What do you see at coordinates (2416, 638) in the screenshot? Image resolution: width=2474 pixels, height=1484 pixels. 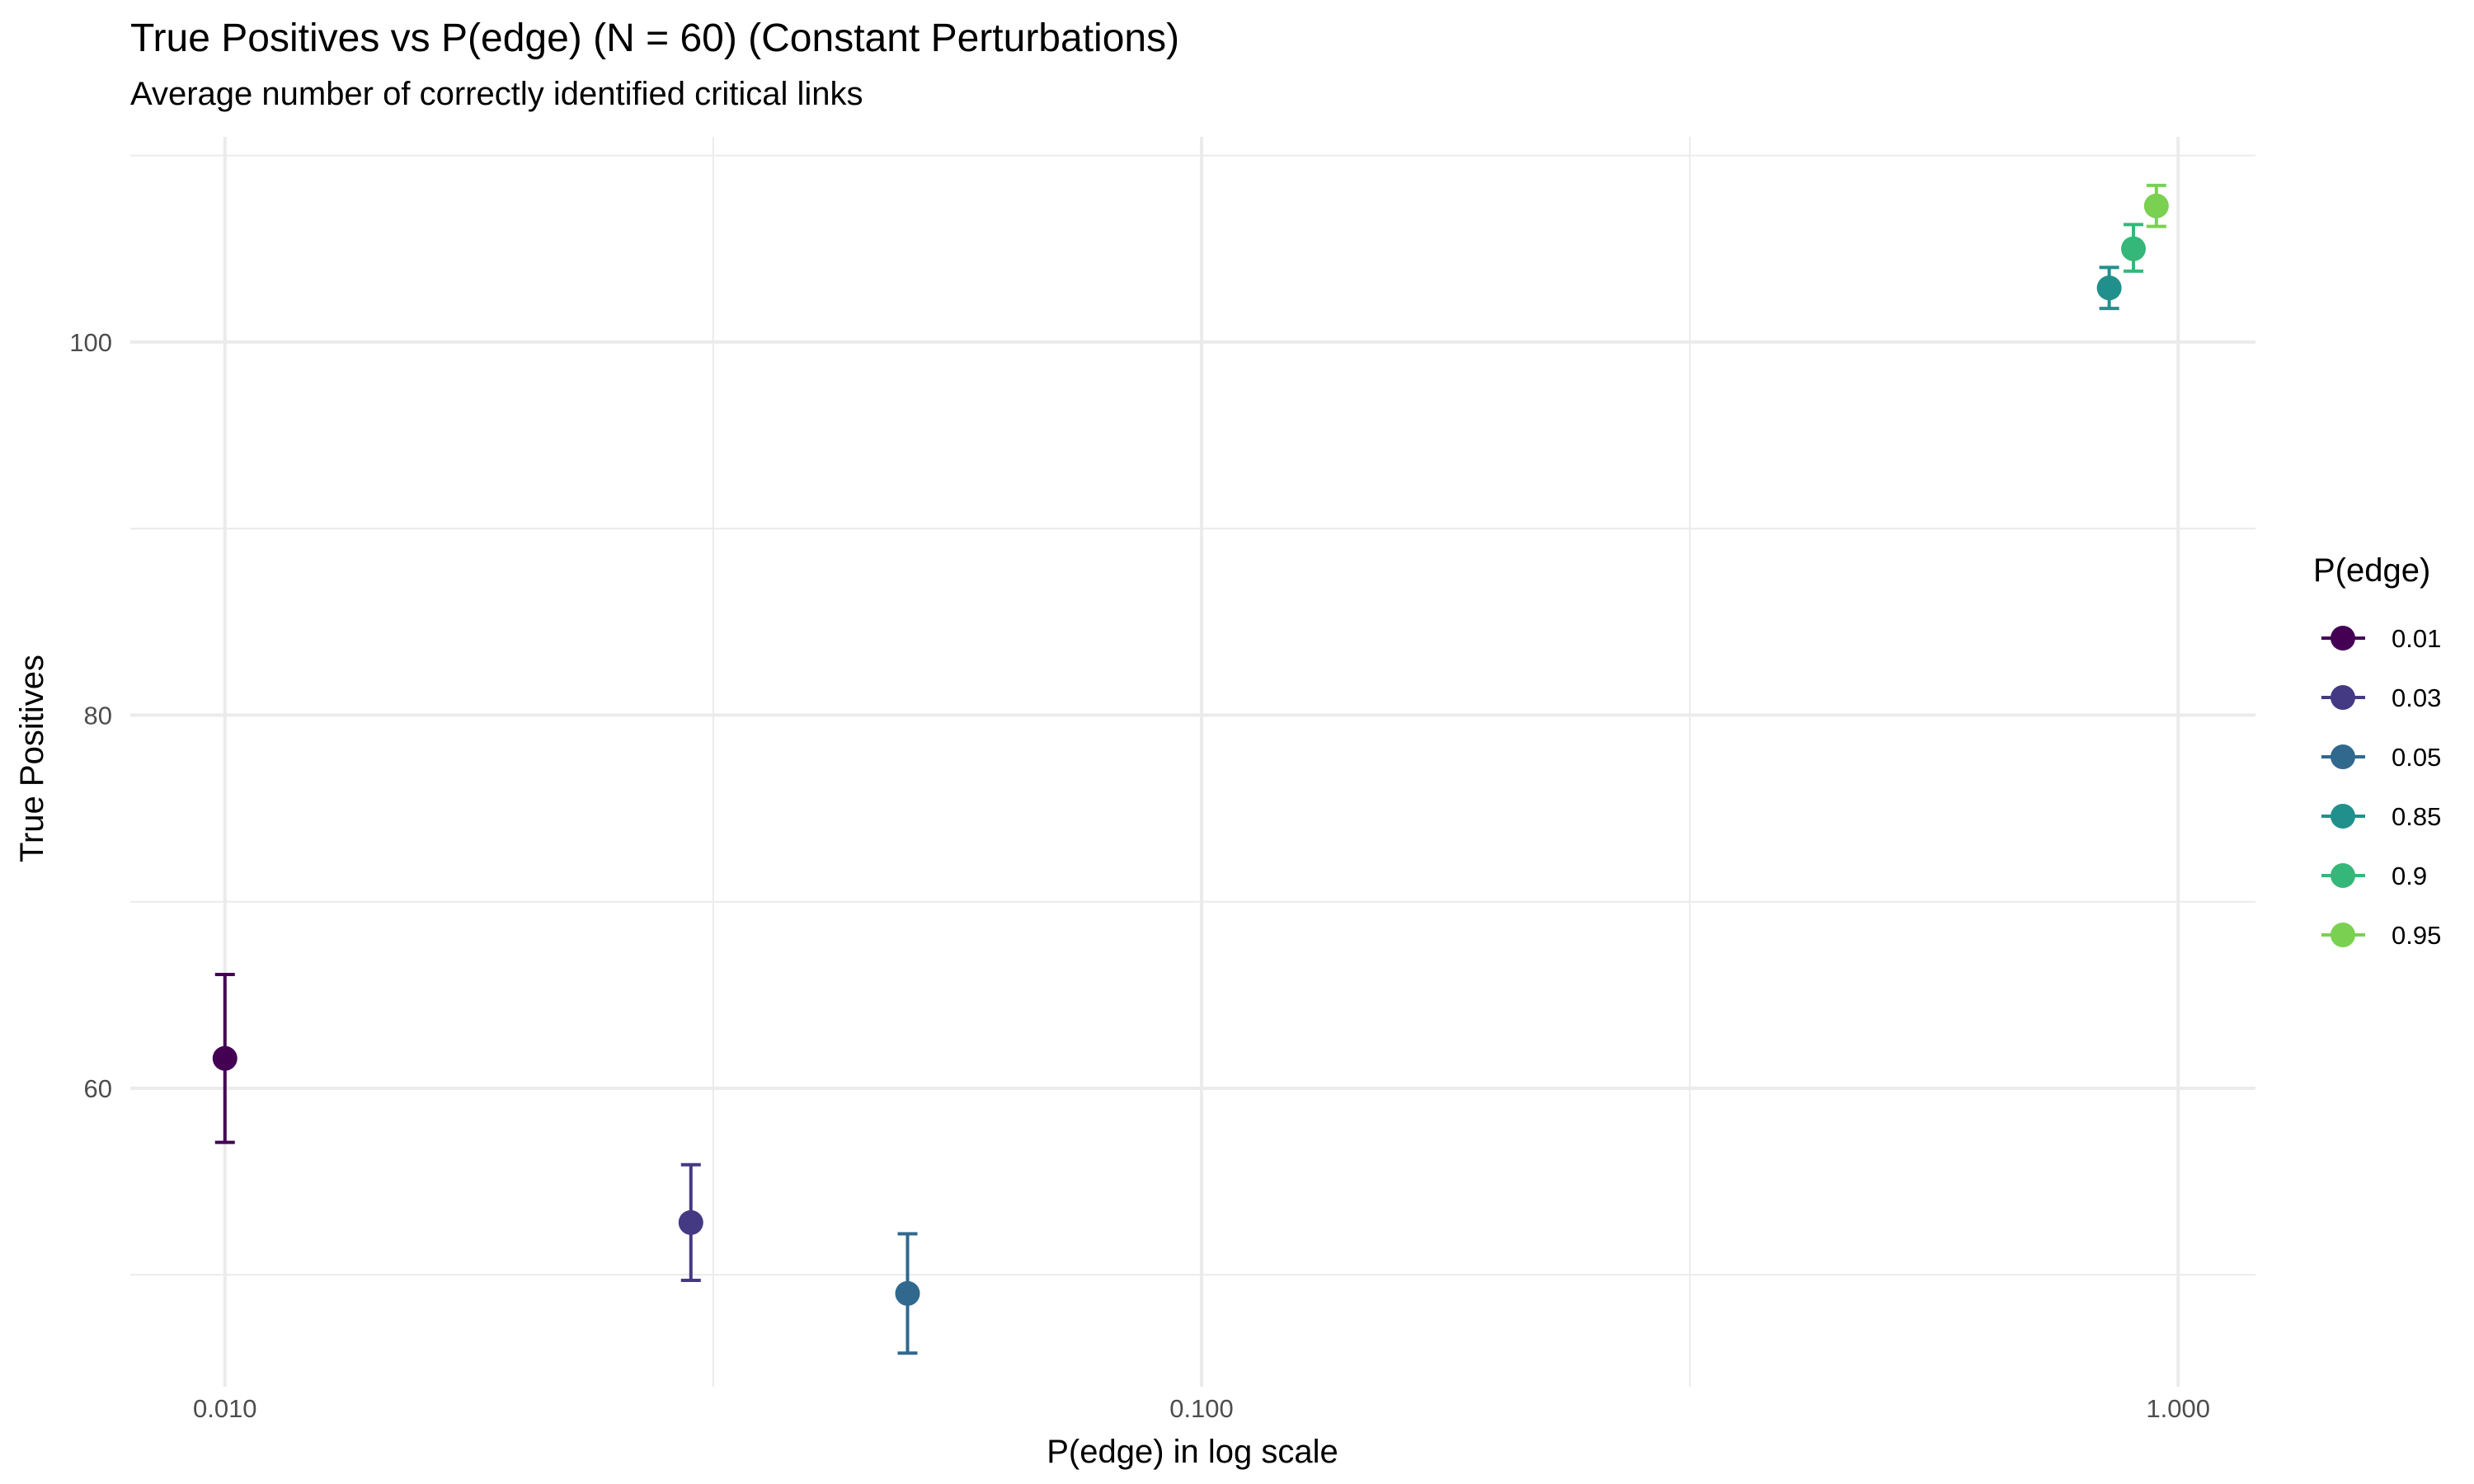 I see `legend-label: 0.01` at bounding box center [2416, 638].